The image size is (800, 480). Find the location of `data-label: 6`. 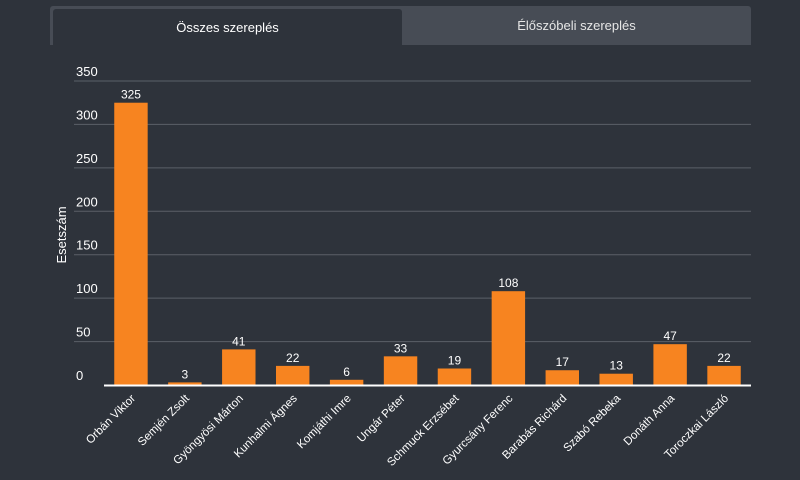

data-label: 6 is located at coordinates (346, 372).